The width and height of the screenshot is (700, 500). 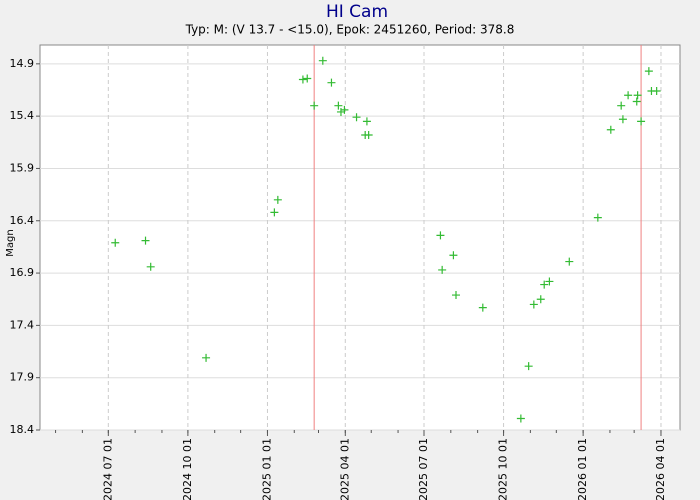 What do you see at coordinates (22, 324) in the screenshot?
I see `y-tick-label: 17.4` at bounding box center [22, 324].